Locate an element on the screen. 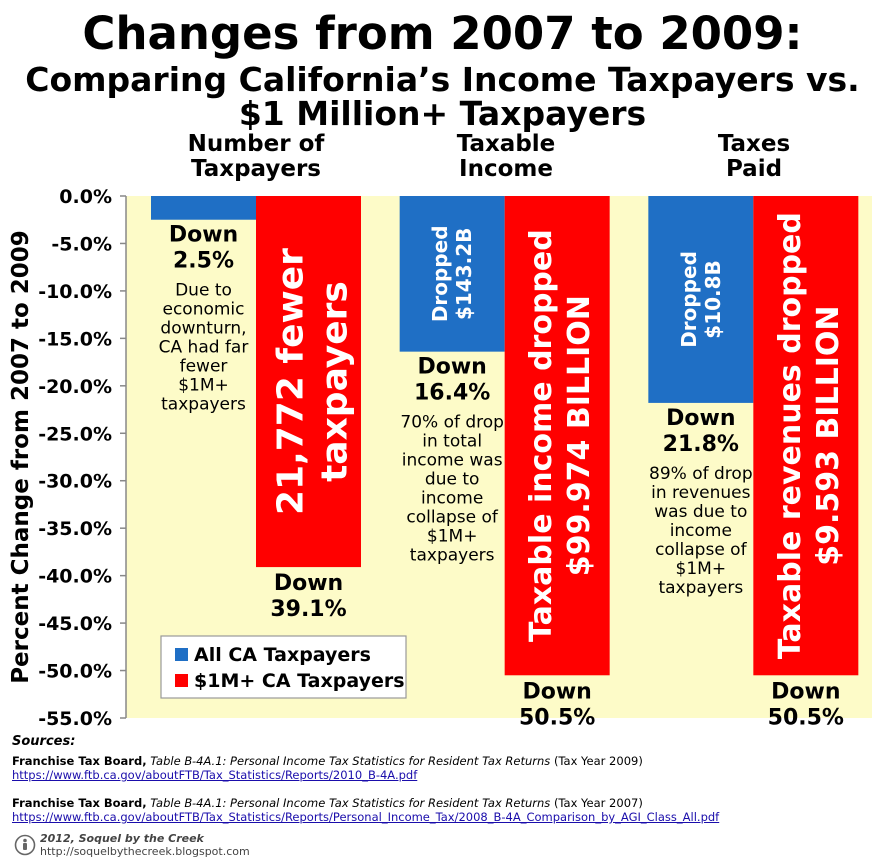 The image size is (885, 860). red-bar-inside-text: $99.974 BILLION is located at coordinates (579, 435).